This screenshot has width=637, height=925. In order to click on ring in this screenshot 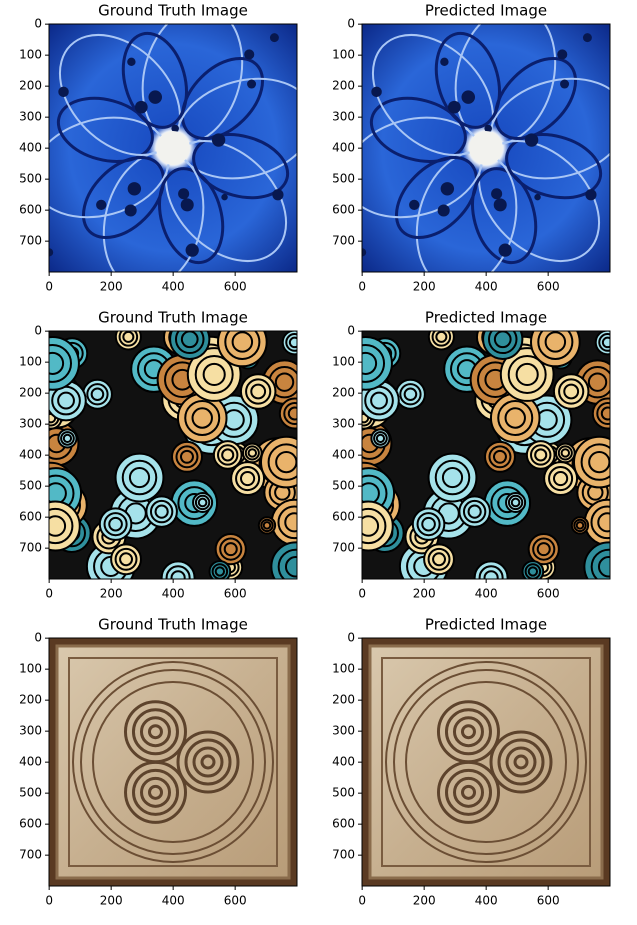, I will do `click(486, 762)`.